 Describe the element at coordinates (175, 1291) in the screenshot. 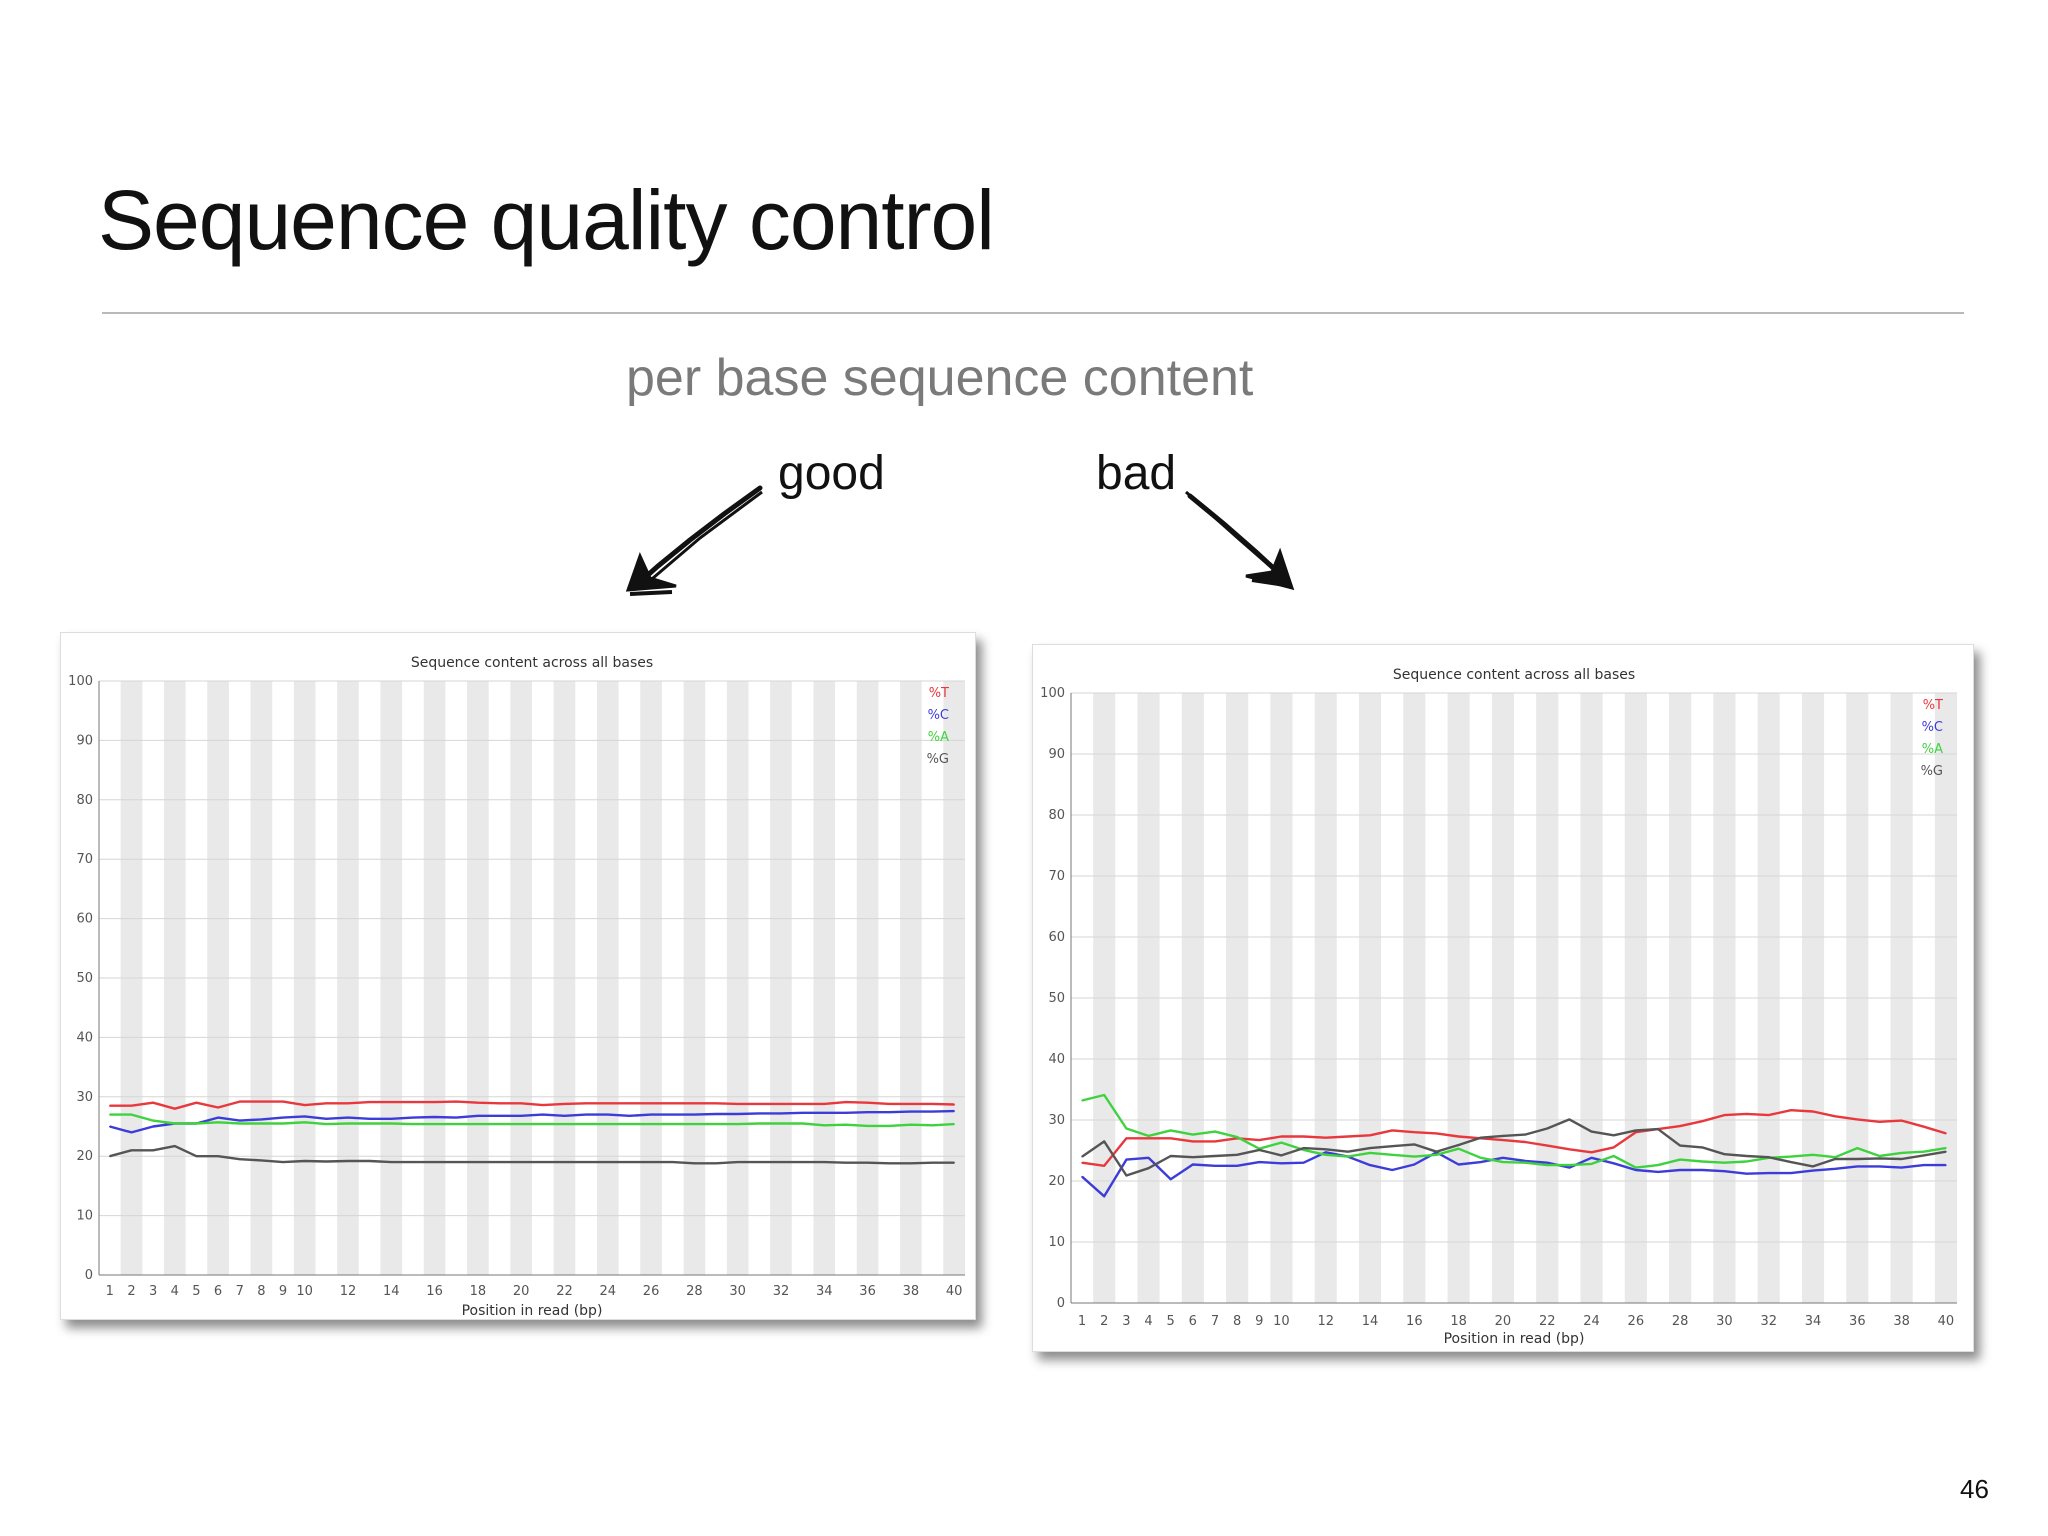

I see `x-tick-label: 4` at that location.